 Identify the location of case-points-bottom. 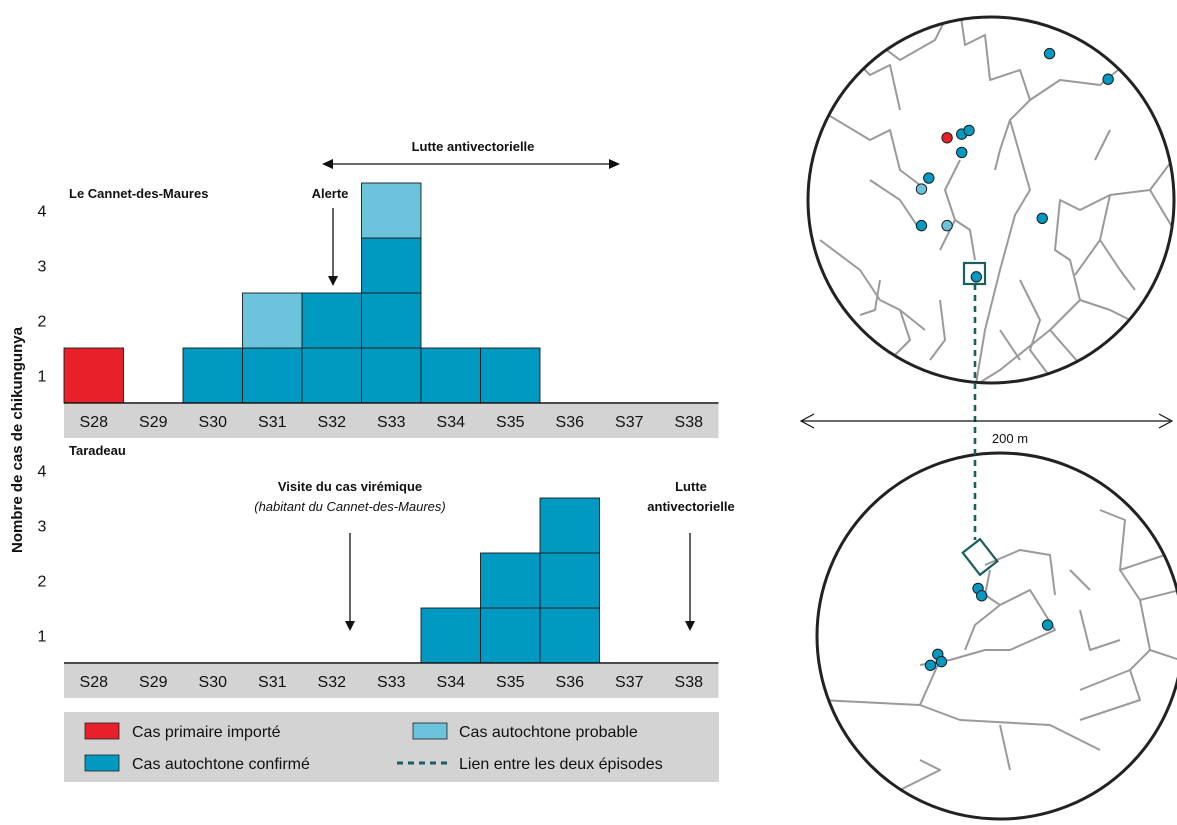
(989, 626).